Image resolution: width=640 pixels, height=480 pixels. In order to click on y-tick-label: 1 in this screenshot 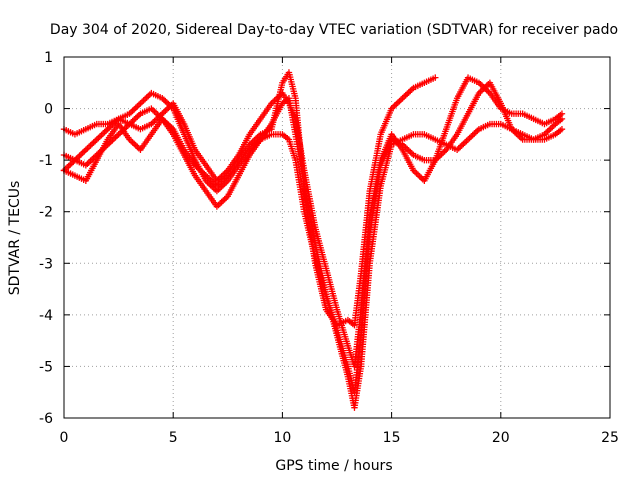, I will do `click(48, 58)`.